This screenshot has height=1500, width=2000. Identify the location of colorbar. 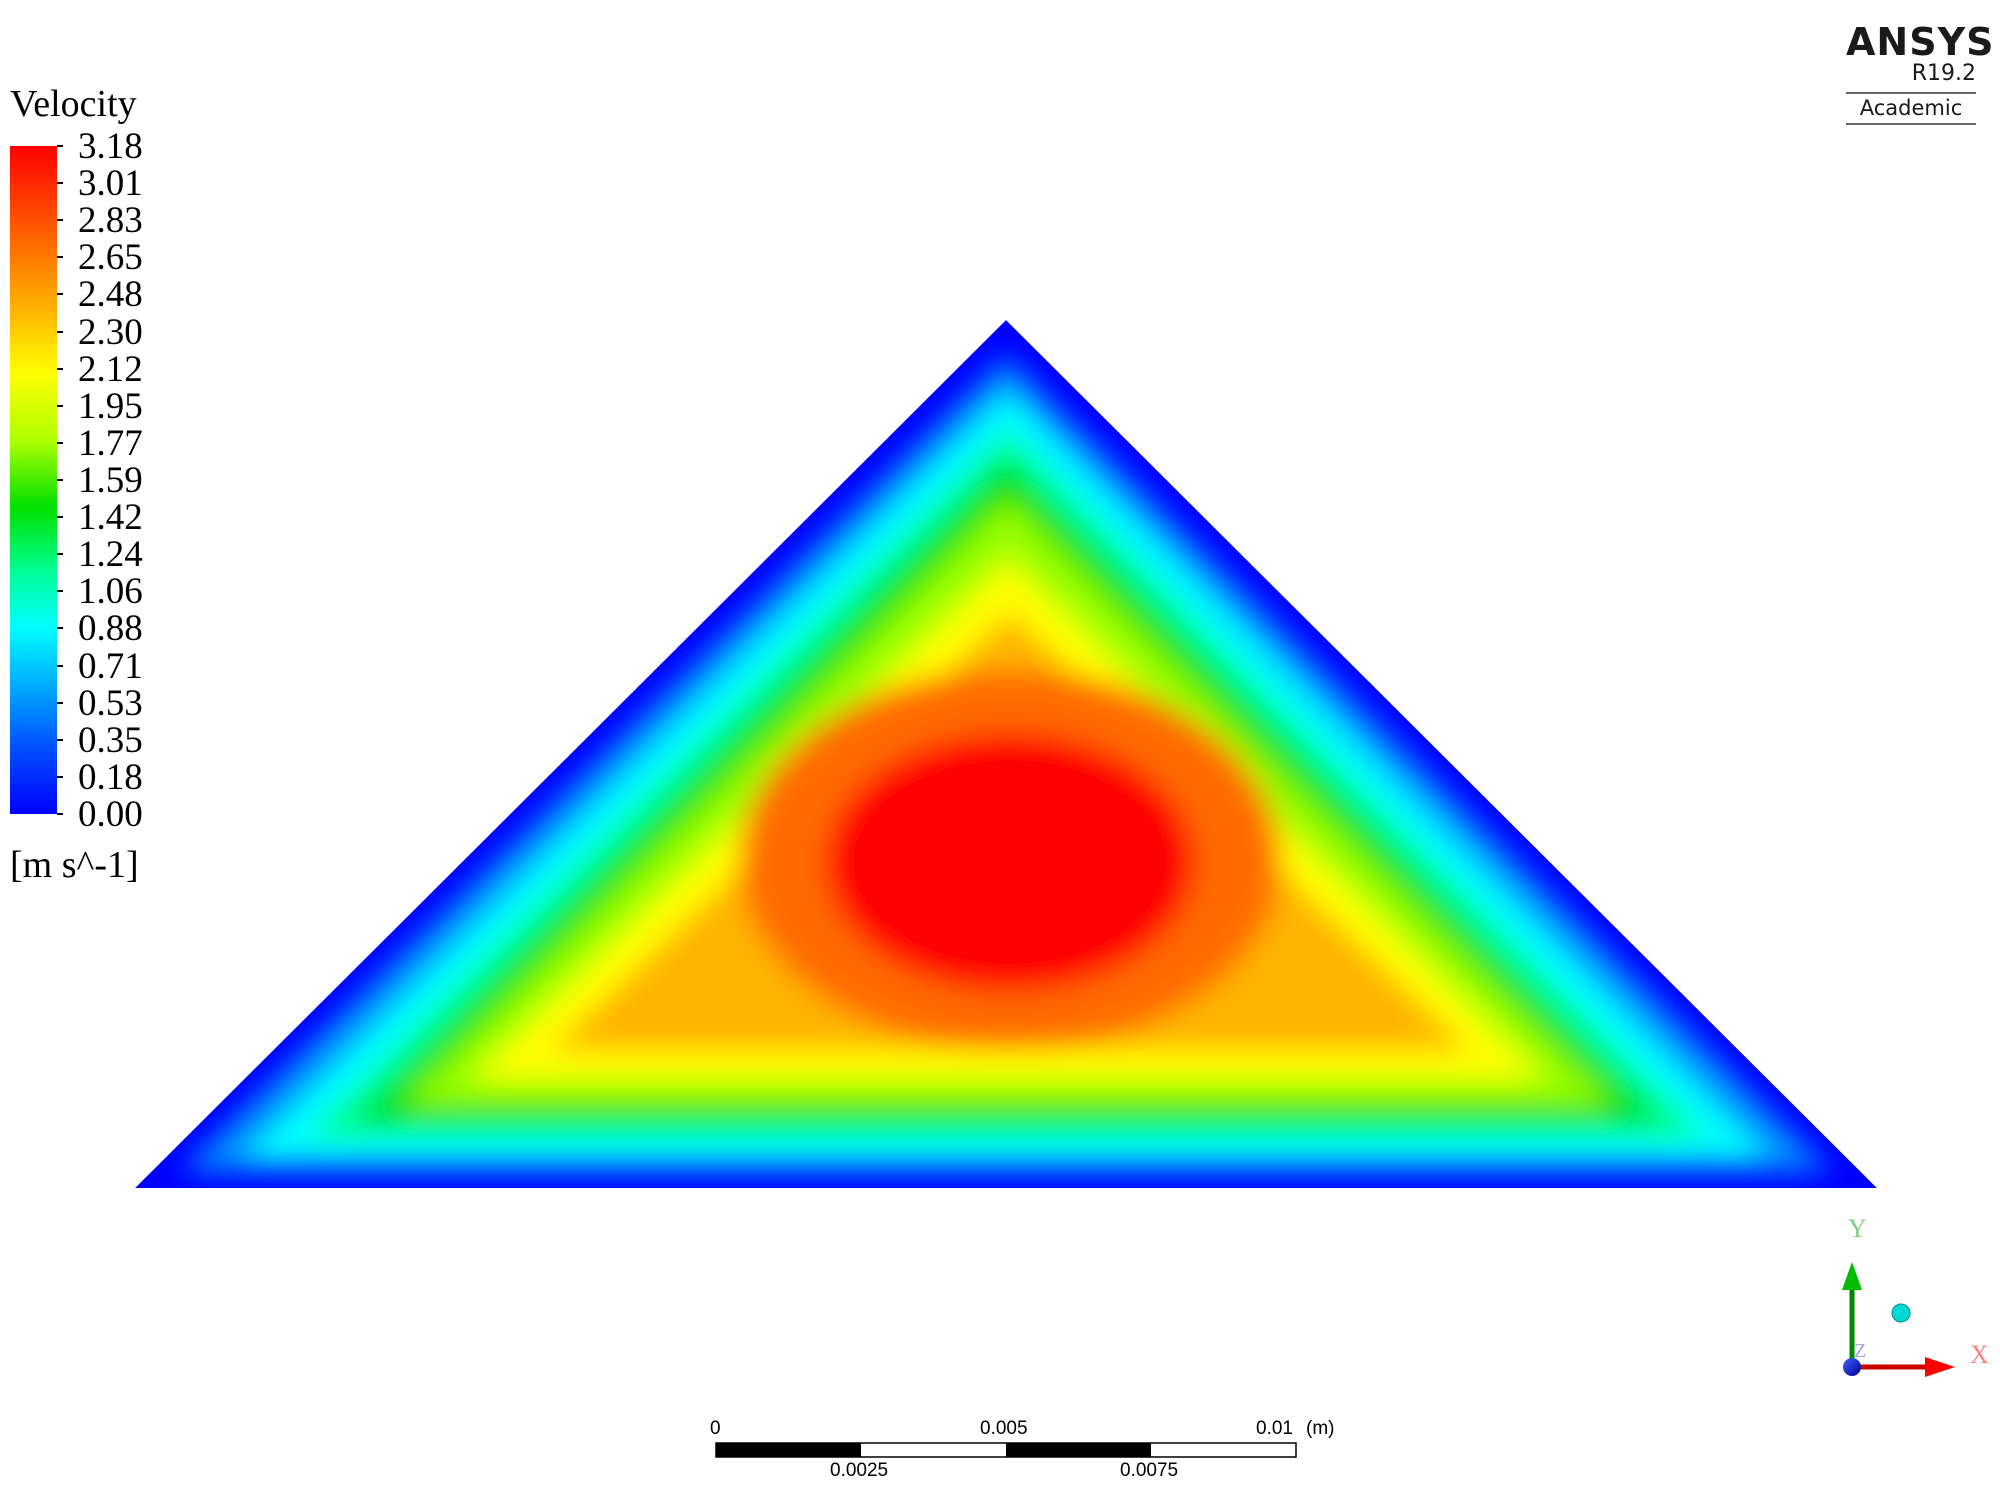
(33, 480).